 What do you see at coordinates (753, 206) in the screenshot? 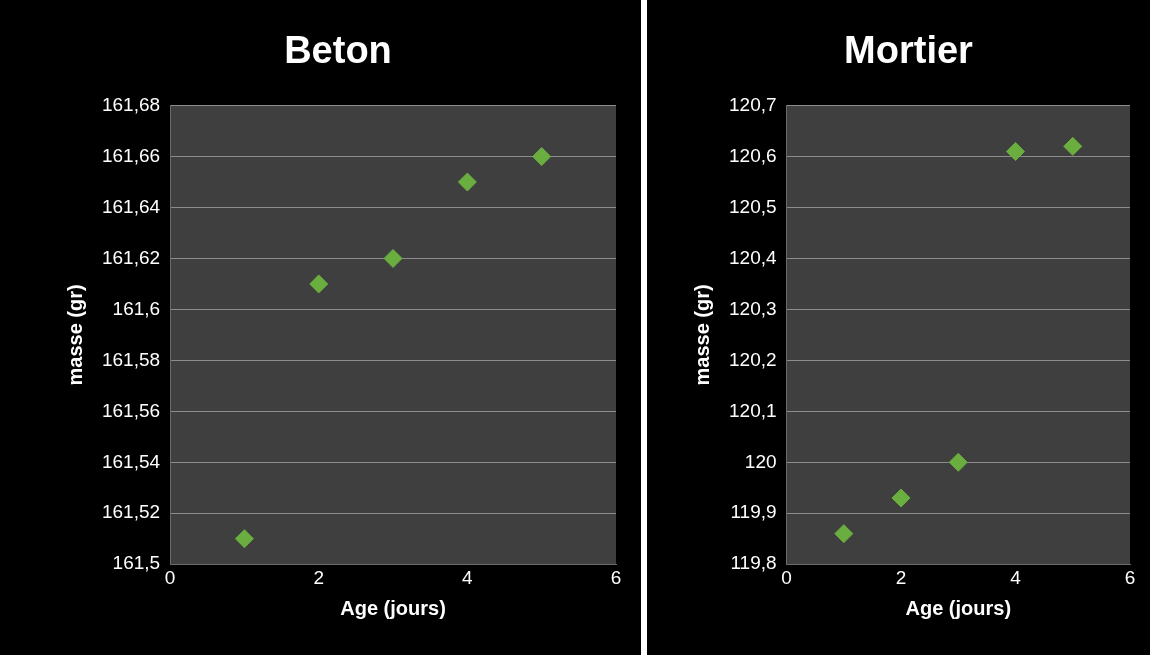
I see `y-tick-label: 120,5` at bounding box center [753, 206].